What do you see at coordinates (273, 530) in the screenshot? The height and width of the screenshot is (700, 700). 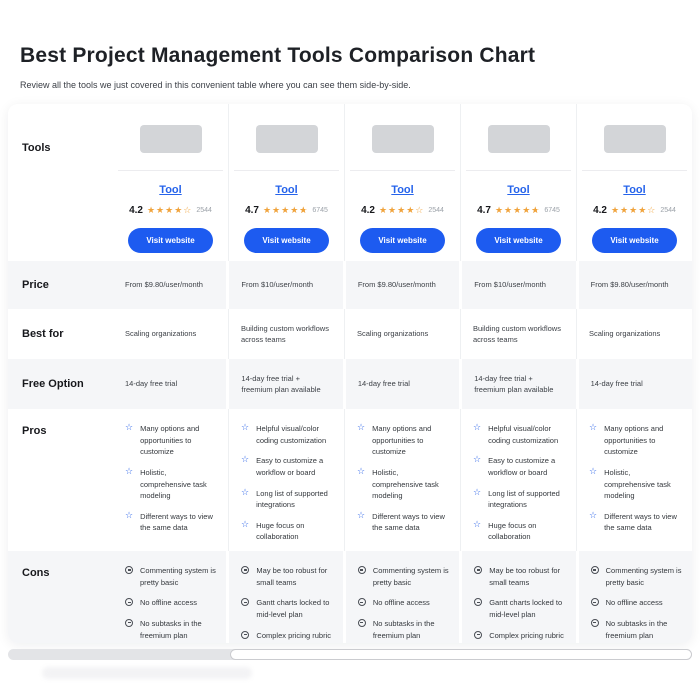 I see `pro-item: ☆ Huge focus on collaboration` at bounding box center [273, 530].